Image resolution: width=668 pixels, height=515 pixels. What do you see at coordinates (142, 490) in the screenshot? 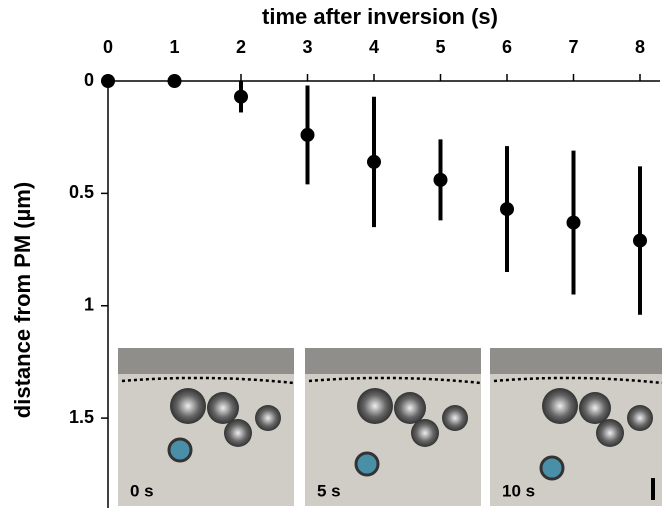
I see `inset-label: 0 s` at bounding box center [142, 490].